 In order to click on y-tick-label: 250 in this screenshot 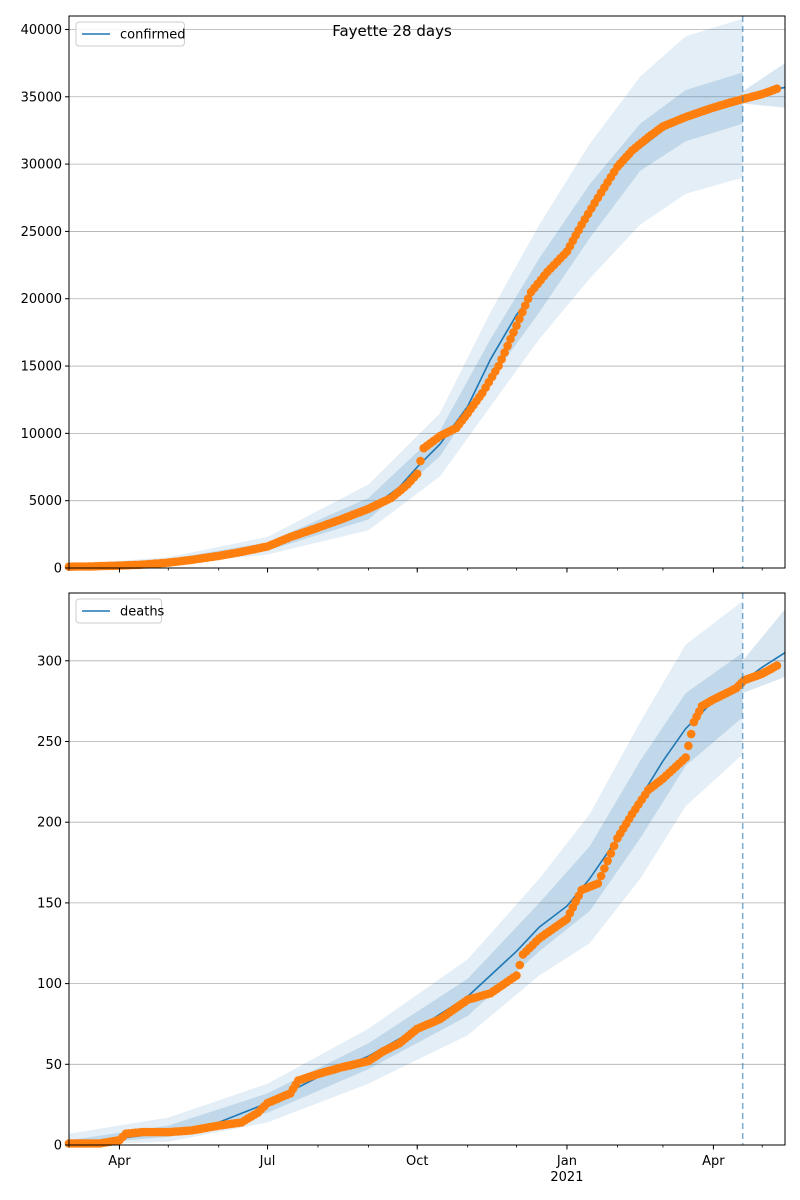, I will do `click(49, 742)`.